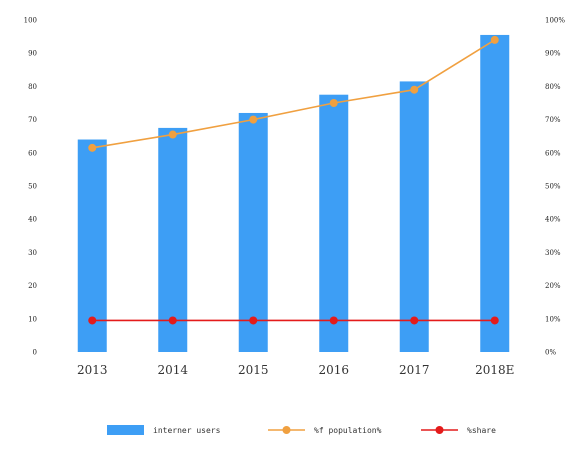 The image size is (580, 454). I want to click on y-tick-label: 30, so click(32, 253).